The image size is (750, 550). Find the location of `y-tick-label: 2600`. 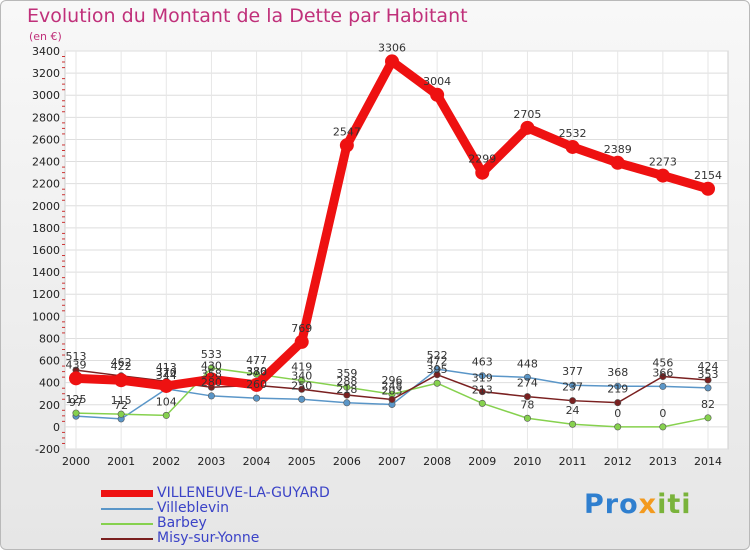

y-tick-label: 2600 is located at coordinates (46, 139).